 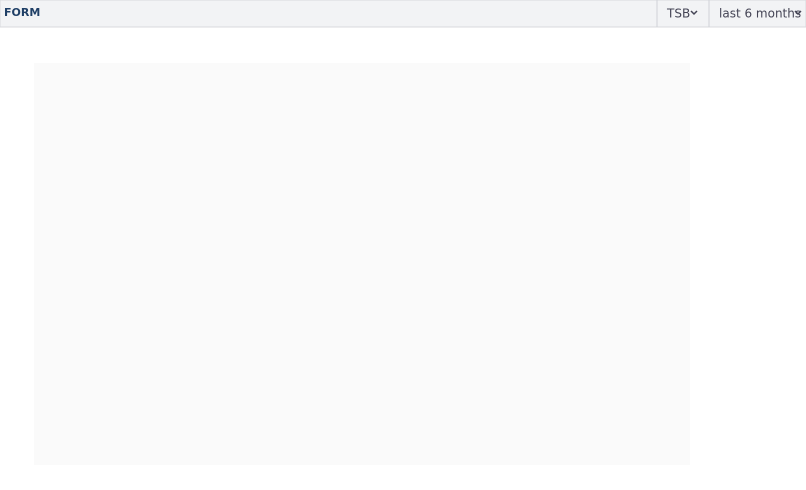 I want to click on range-dropdown: last 6 months, so click(x=760, y=14).